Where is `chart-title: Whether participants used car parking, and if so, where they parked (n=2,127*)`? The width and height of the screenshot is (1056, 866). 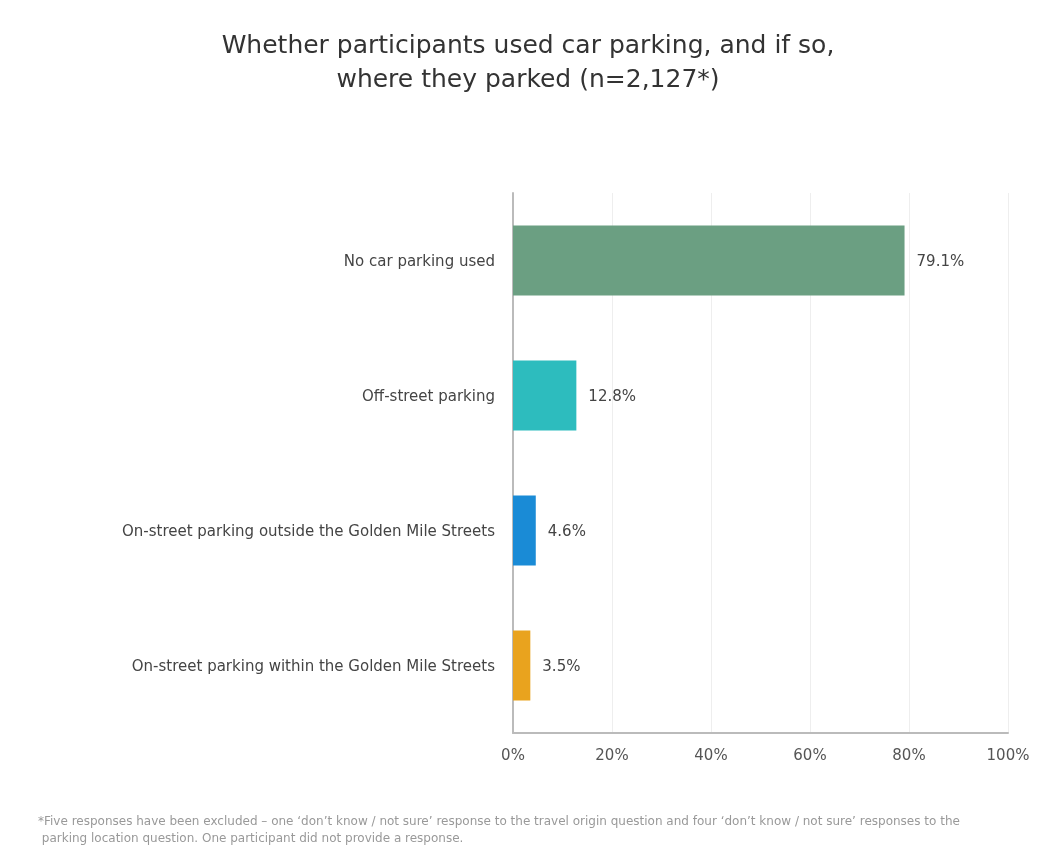
chart-title: Whether participants used car parking, and if so, where they parked (n=2,127*) is located at coordinates (528, 61).